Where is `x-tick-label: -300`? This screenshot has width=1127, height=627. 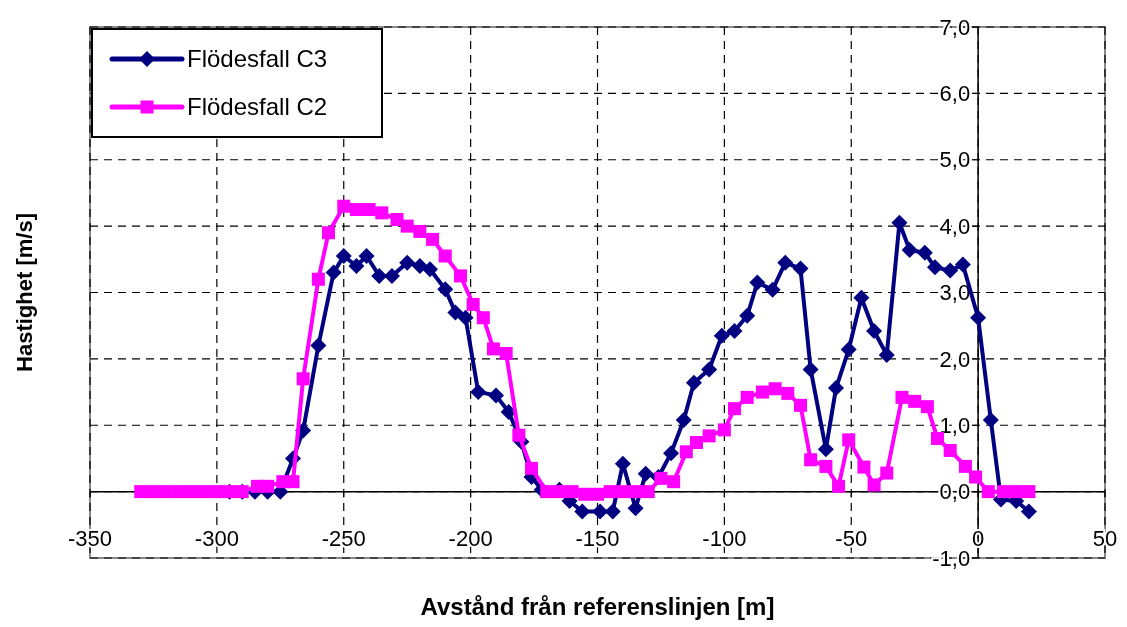
x-tick-label: -300 is located at coordinates (216, 538).